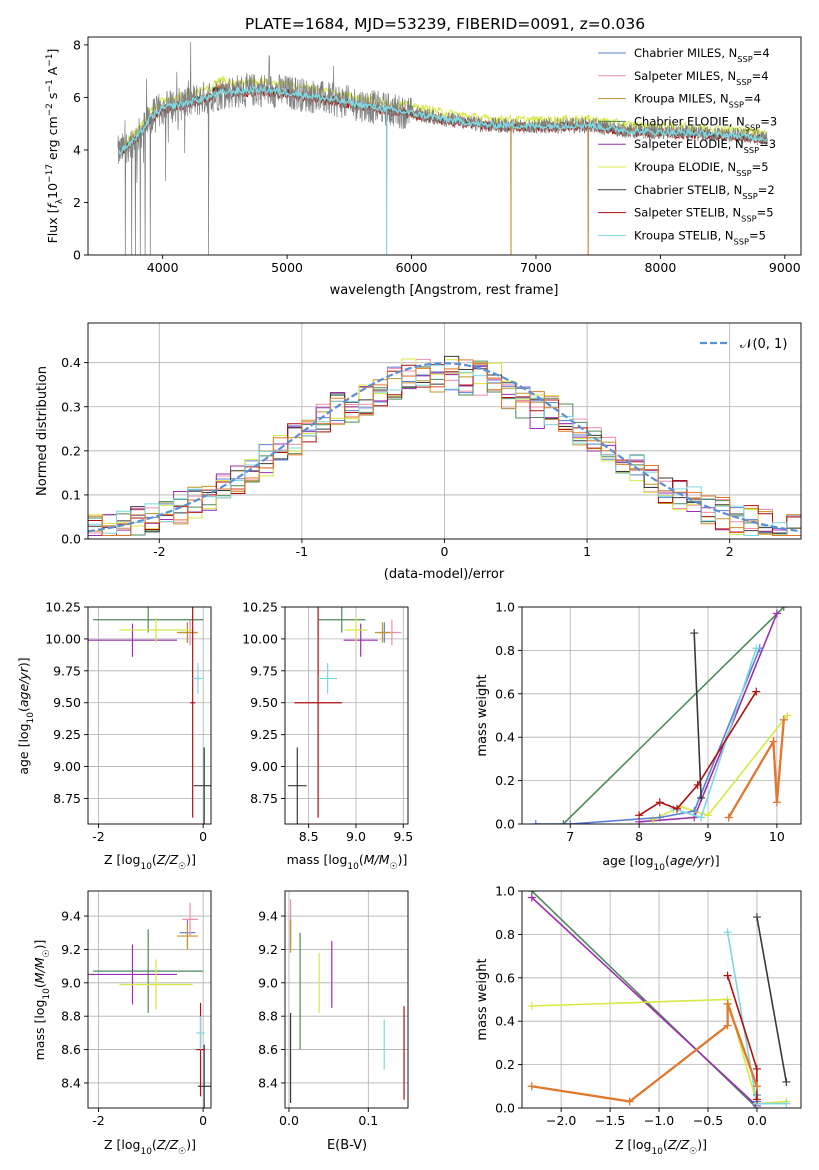  I want to click on legend-label: Salpeter ELODIE, NSSP=3, so click(705, 146).